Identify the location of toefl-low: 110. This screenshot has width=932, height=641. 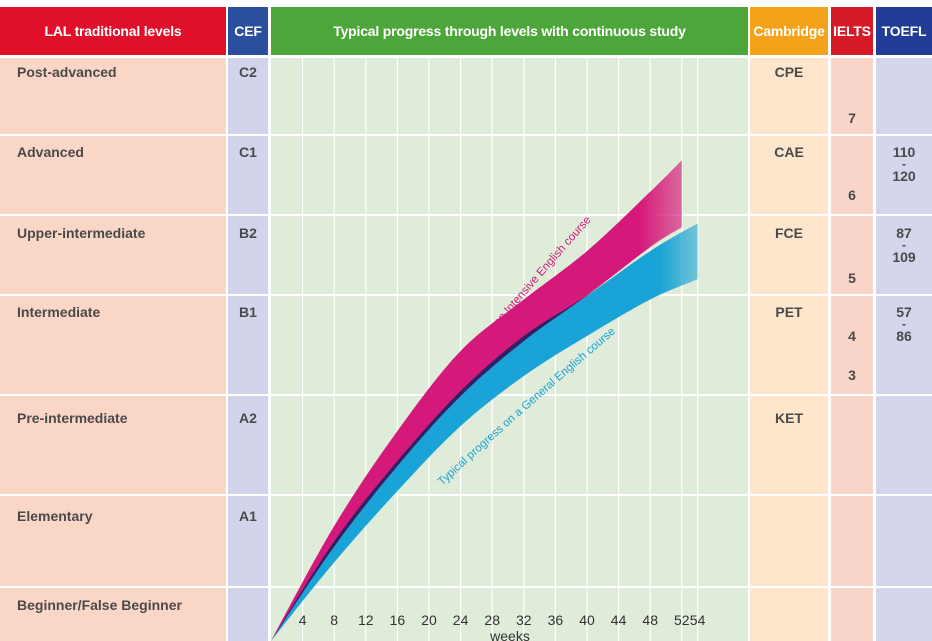
(904, 152).